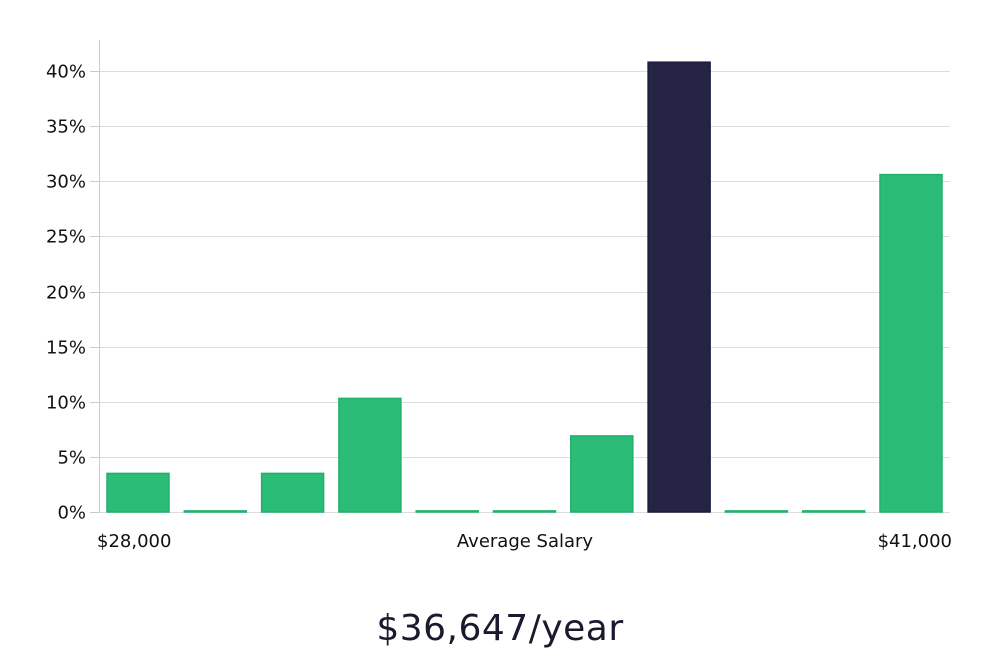 The height and width of the screenshot is (660, 1000). What do you see at coordinates (134, 541) in the screenshot?
I see `x-min-label: $28,000` at bounding box center [134, 541].